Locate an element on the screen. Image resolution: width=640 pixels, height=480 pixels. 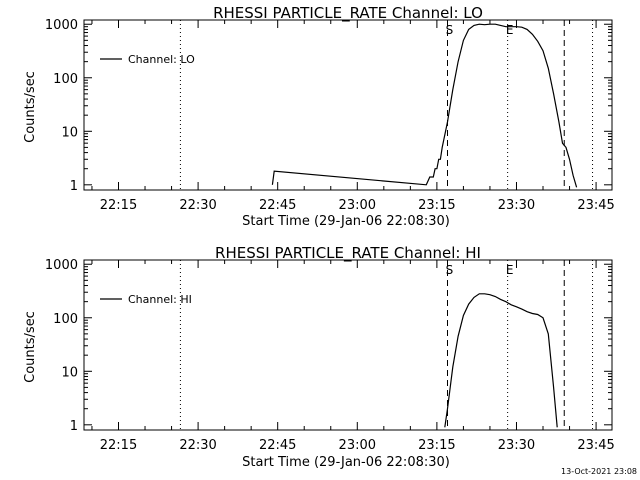
chart-title: RHESSI PARTICLE_RATE Channel: HI is located at coordinates (348, 253).